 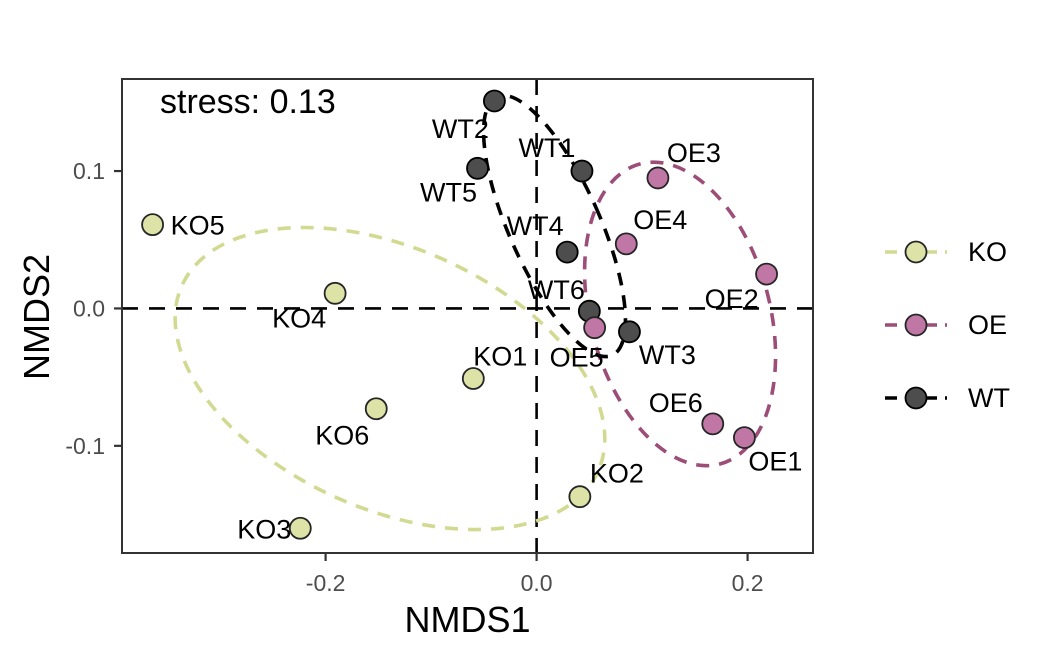 I want to click on point-ko5, so click(x=152, y=225).